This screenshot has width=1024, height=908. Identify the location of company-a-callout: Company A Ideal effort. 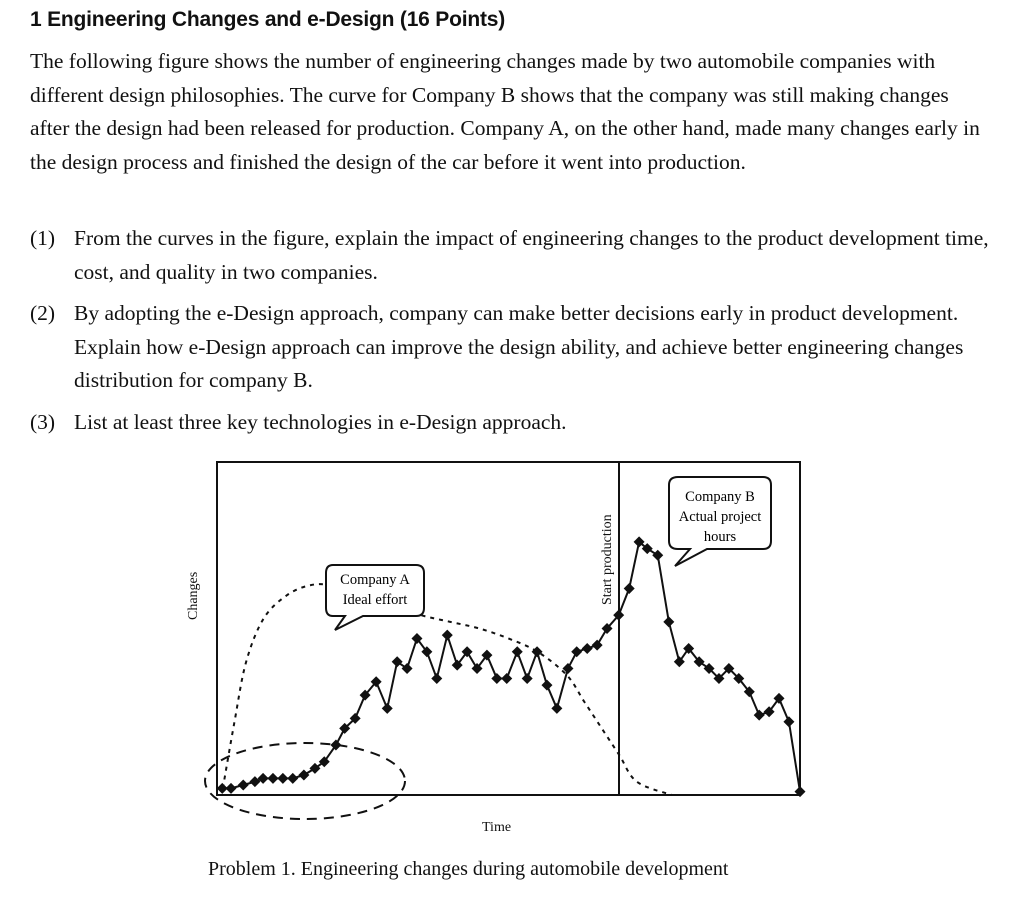
(375, 597).